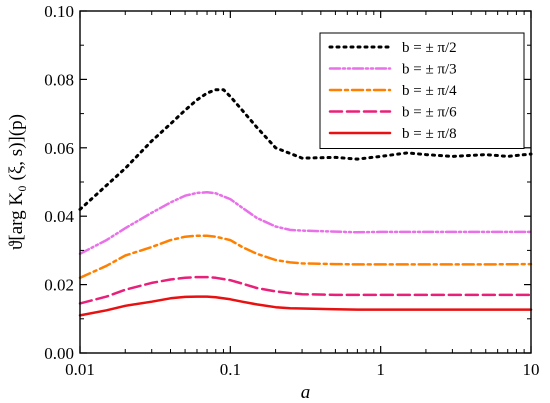 This screenshot has height=403, width=550. Describe the element at coordinates (429, 91) in the screenshot. I see `legend-label-3: b = ± π/4` at that location.